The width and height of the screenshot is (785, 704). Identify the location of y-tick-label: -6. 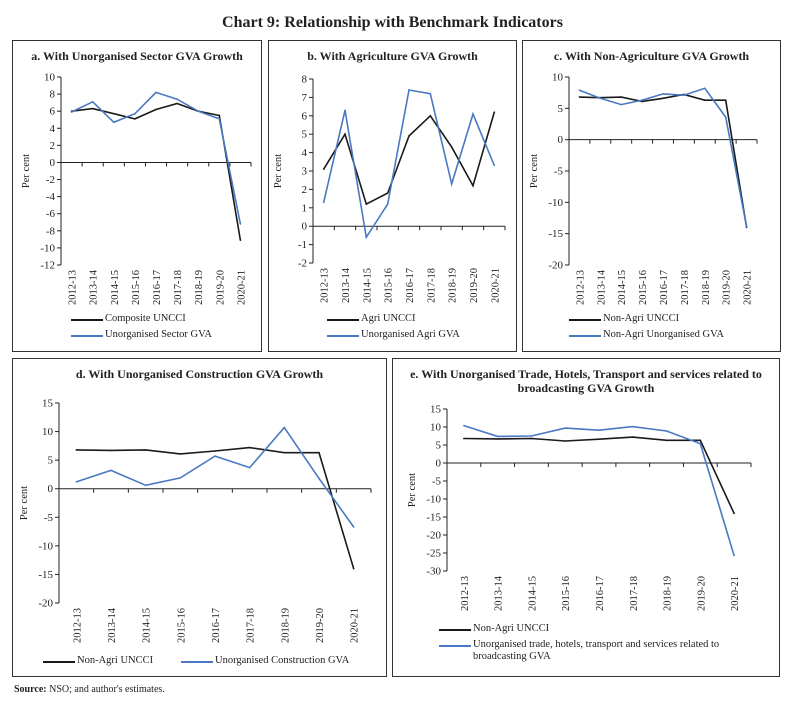
(51, 214).